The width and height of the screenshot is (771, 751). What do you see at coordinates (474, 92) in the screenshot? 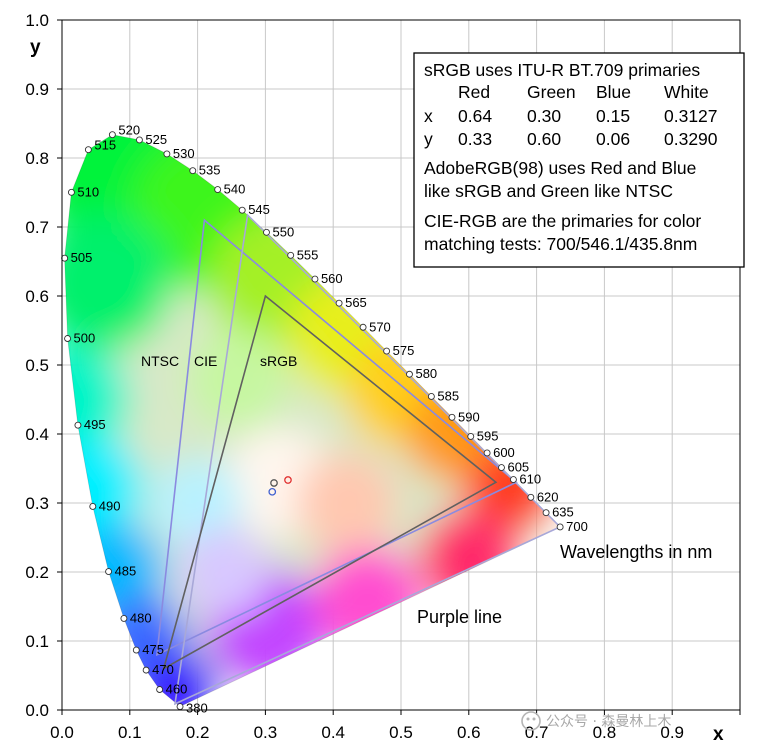
I see `info-header-red: Red` at bounding box center [474, 92].